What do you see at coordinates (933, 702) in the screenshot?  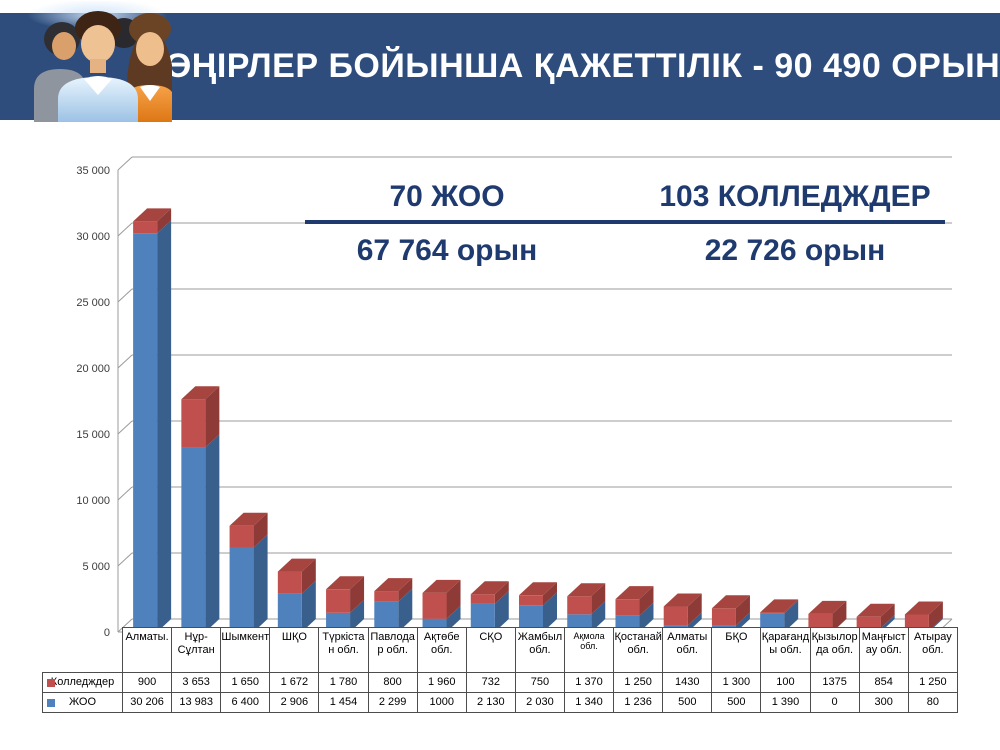 I see `table-value-cell-1-16: 80` at bounding box center [933, 702].